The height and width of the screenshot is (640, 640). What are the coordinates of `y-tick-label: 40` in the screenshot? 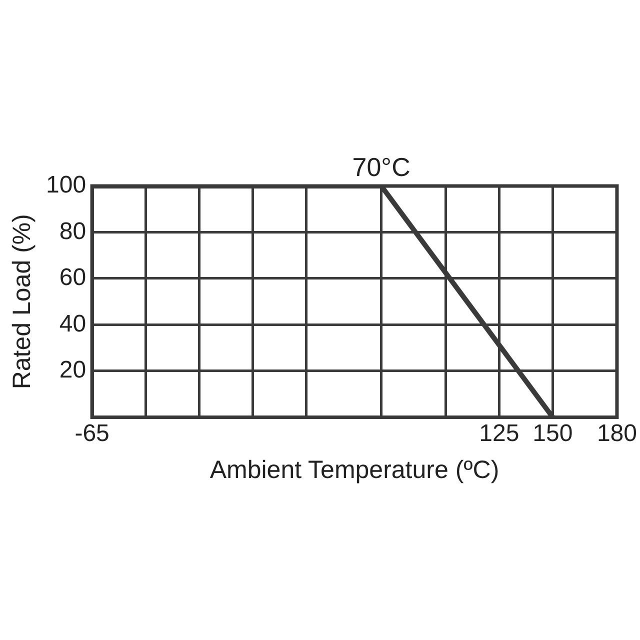 It's located at (72, 324).